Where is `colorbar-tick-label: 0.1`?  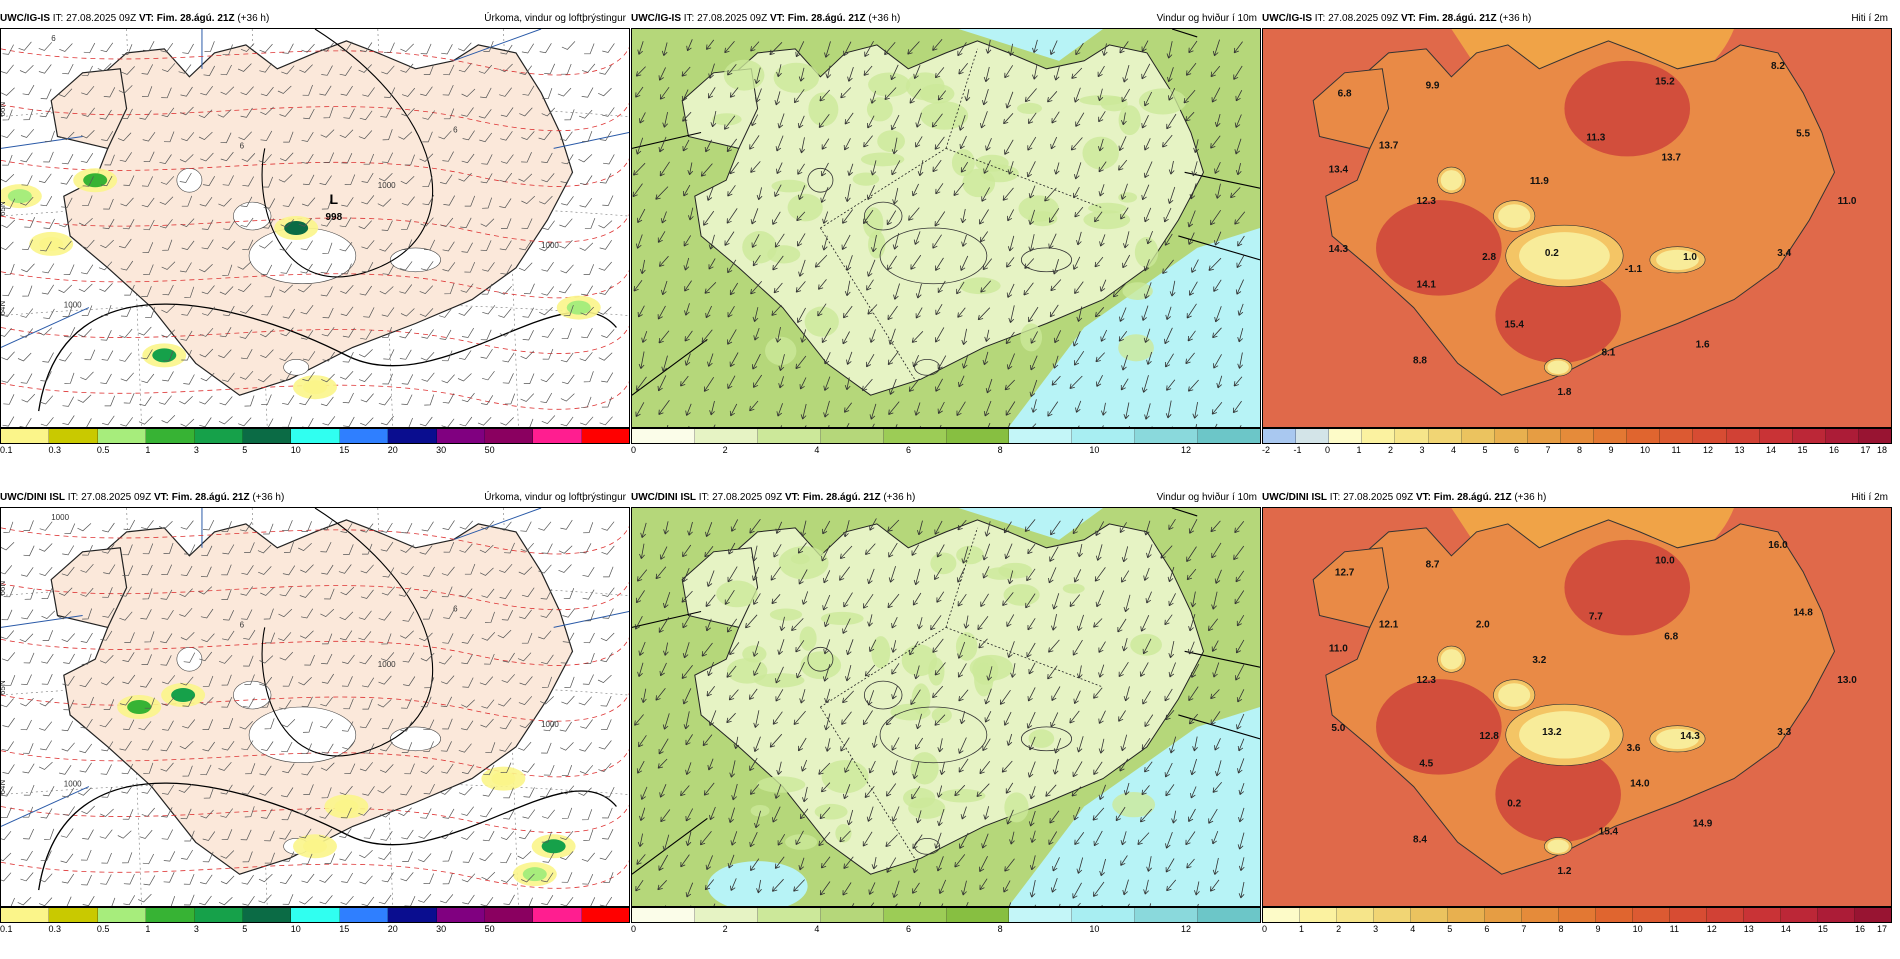
colorbar-tick-label: 0.1 is located at coordinates (6, 929).